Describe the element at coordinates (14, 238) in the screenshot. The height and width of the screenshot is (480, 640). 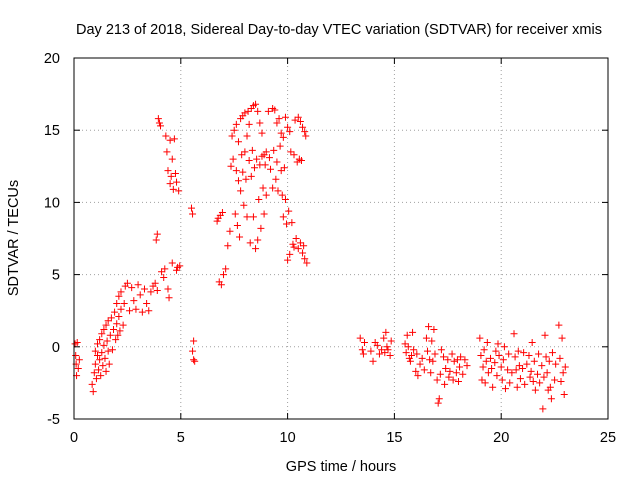
I see `y-axis-label: SDTVAR / TECUs` at that location.